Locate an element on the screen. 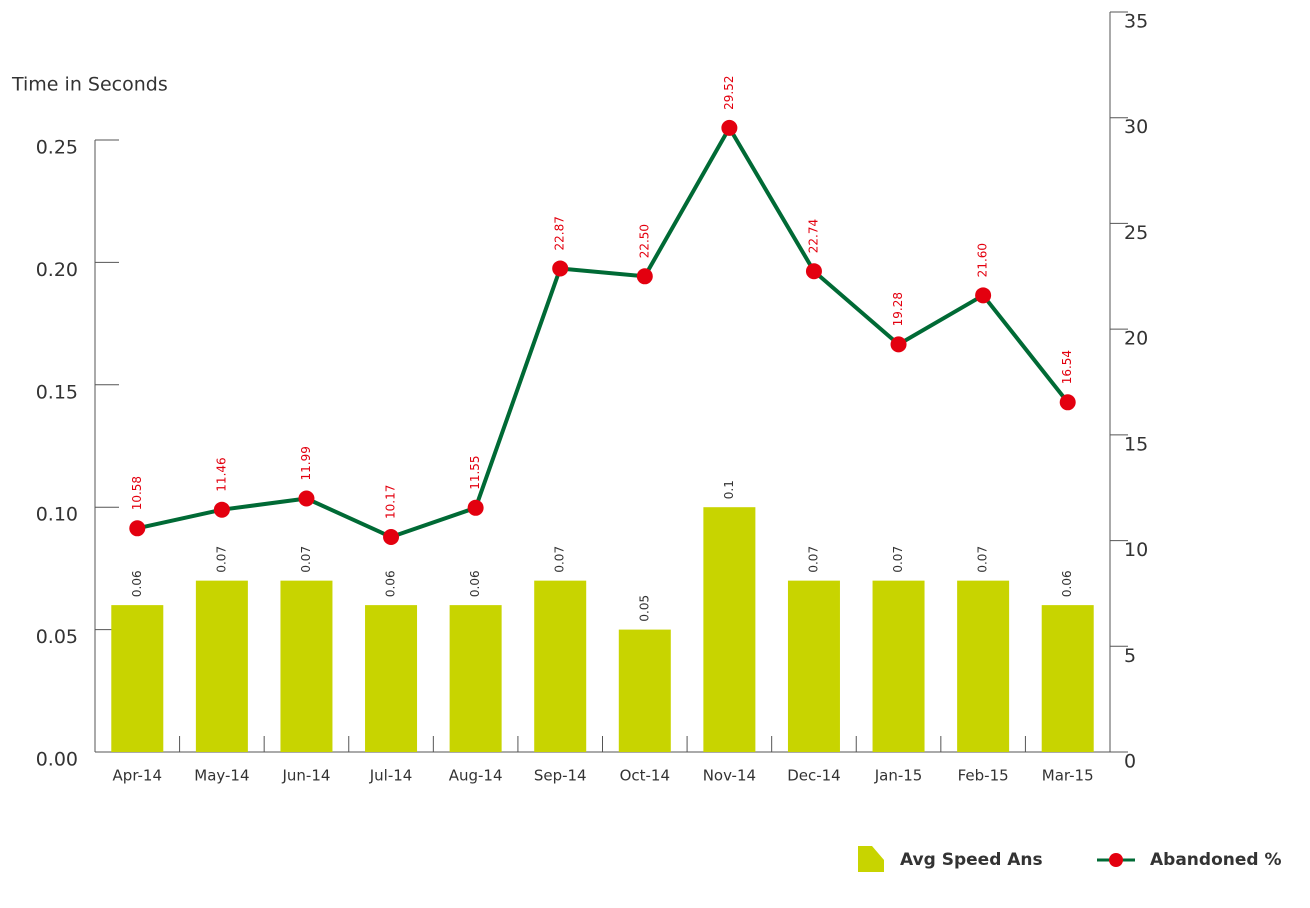 This screenshot has height=908, width=1310. legend-label: Abandoned % is located at coordinates (1216, 860).